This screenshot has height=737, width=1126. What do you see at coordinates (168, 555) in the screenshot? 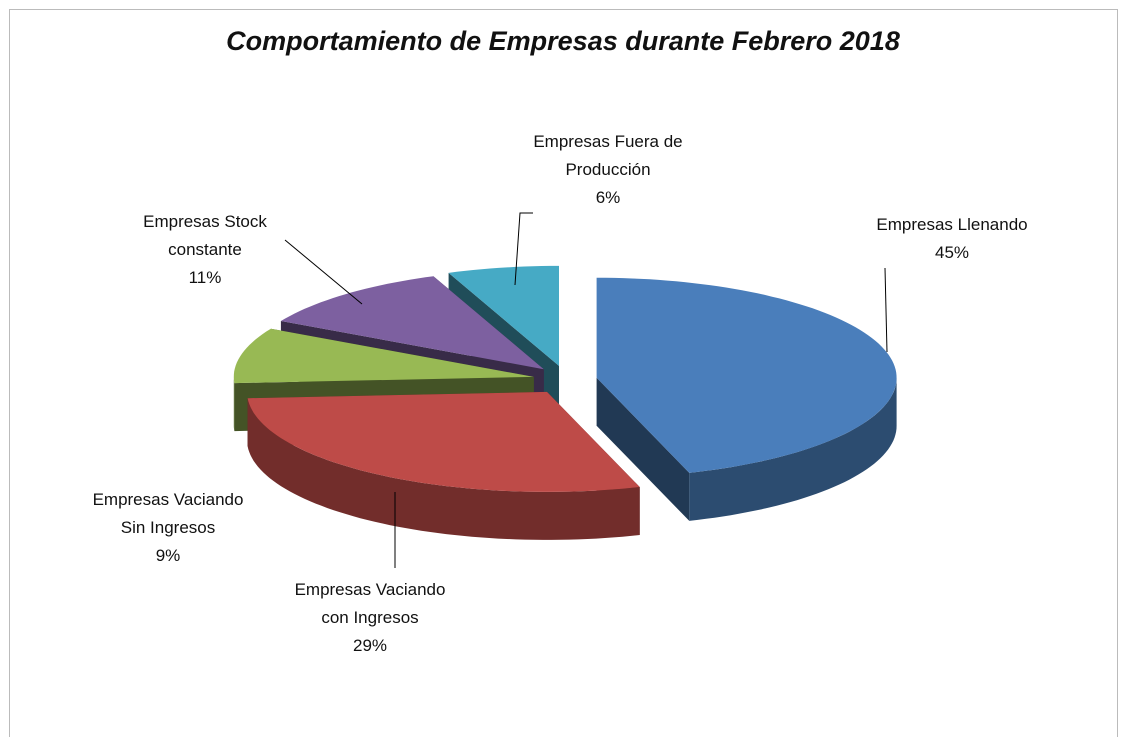
I see `label-value: 9%` at bounding box center [168, 555].